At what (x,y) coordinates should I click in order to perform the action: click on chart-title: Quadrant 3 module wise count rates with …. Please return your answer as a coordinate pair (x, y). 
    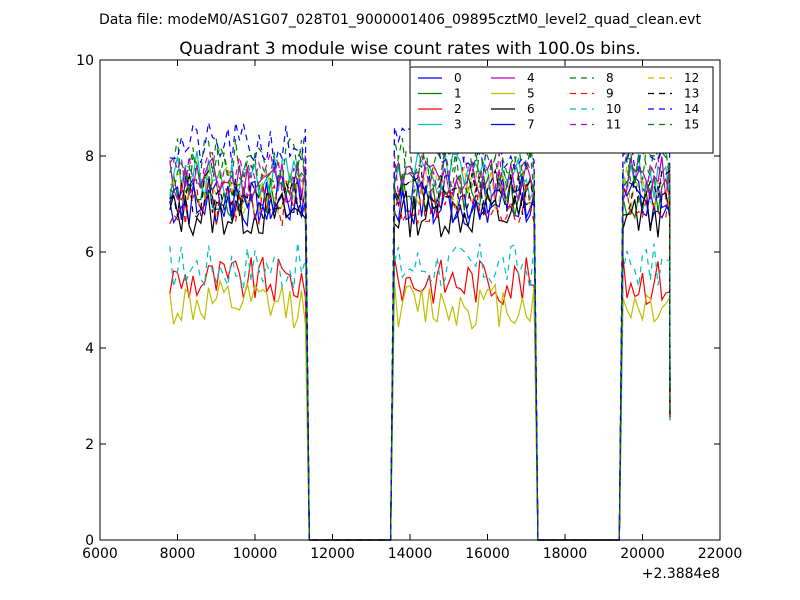
    Looking at the image, I should click on (409, 49).